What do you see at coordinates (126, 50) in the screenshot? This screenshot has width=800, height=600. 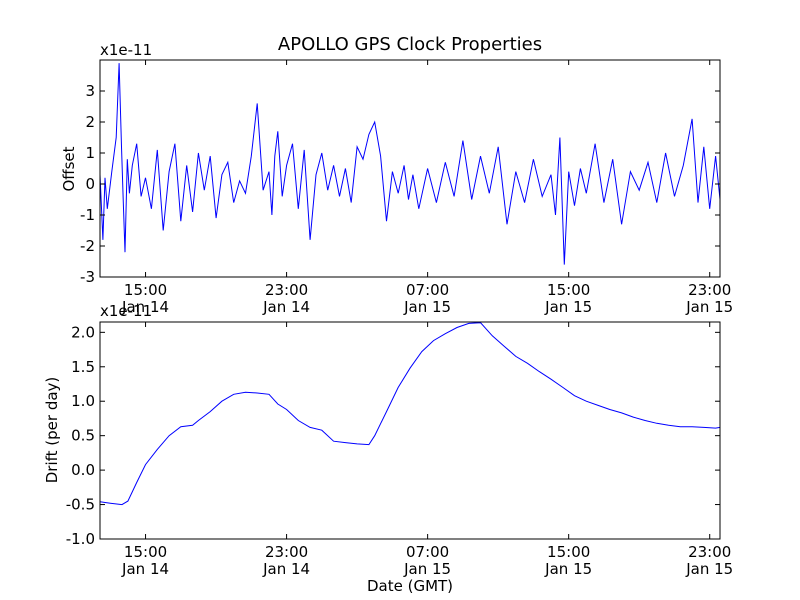 I see `offset-scale-label: x1e-11` at bounding box center [126, 50].